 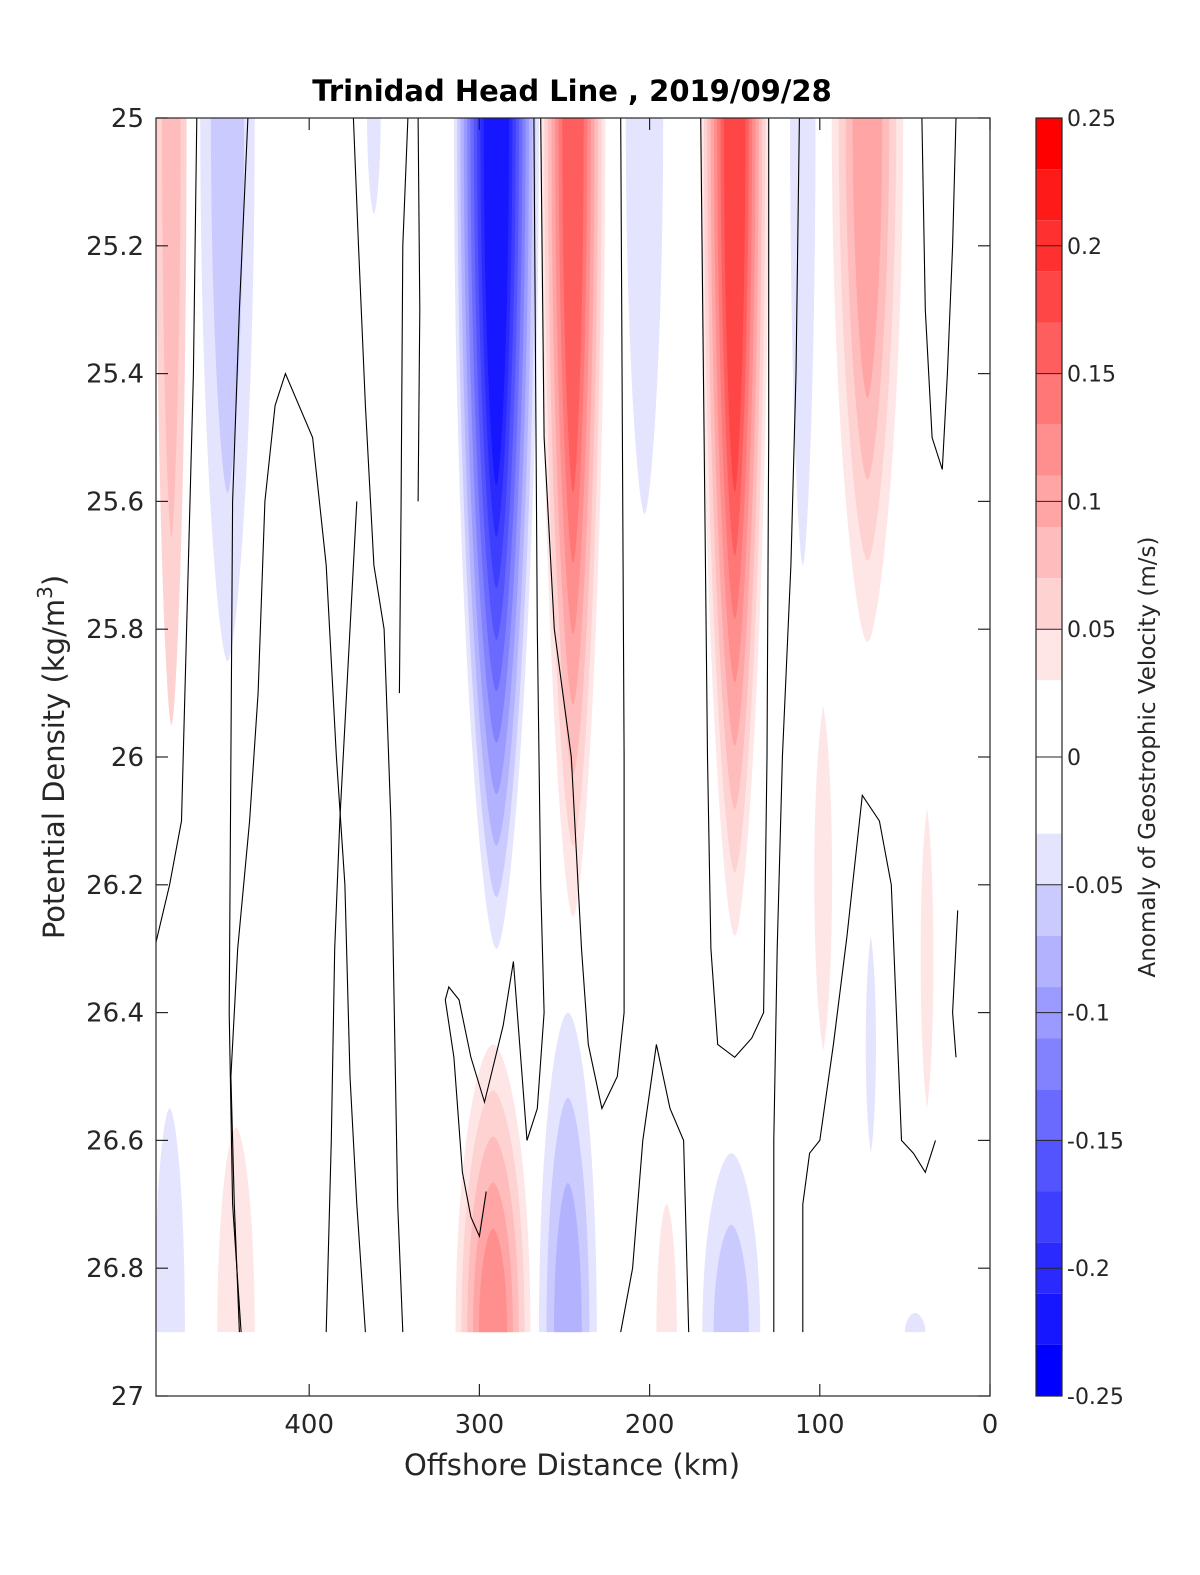 I want to click on anomaly-blue-360-small, so click(x=374, y=166).